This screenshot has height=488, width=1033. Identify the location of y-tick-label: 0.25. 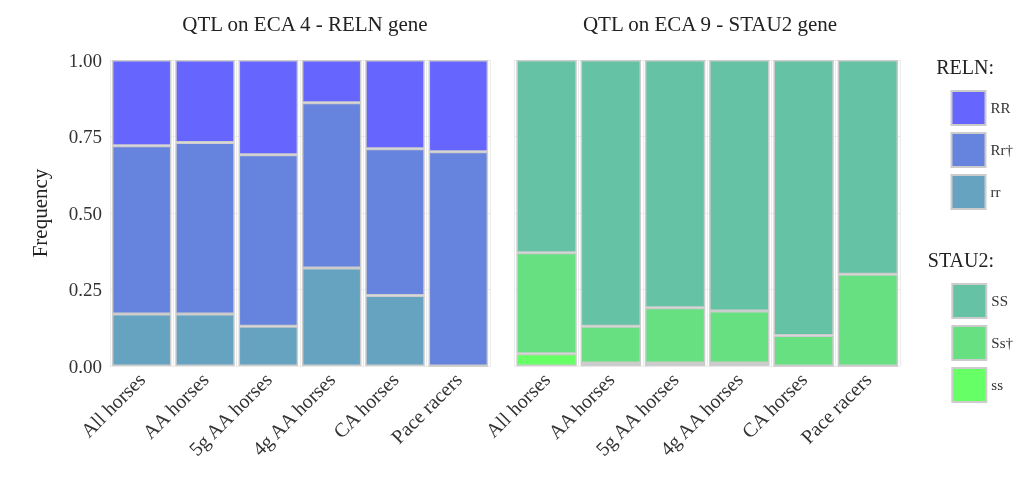
(85, 289).